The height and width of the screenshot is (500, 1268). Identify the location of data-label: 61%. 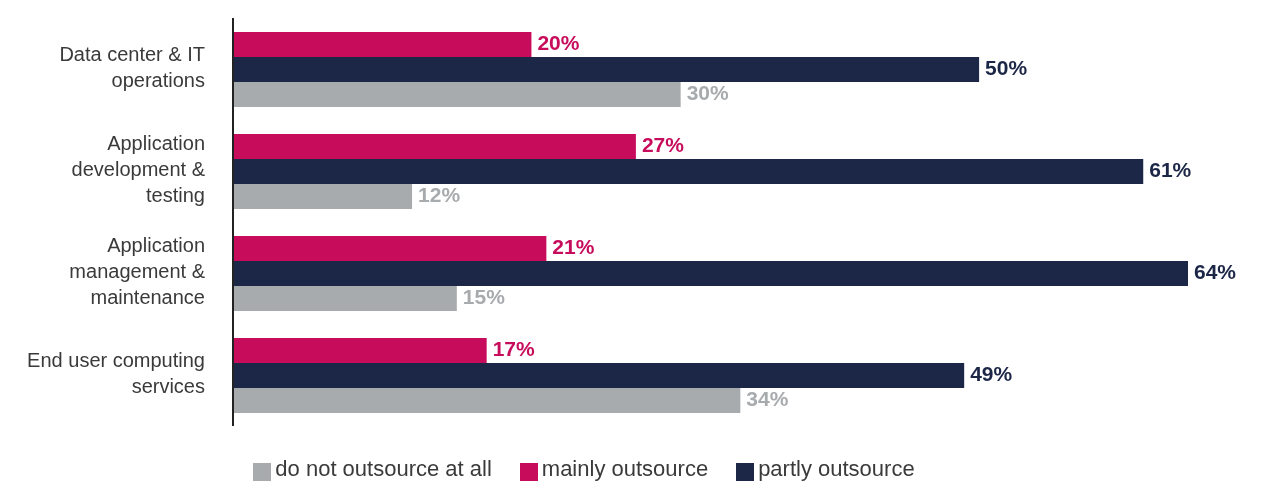
(1170, 170).